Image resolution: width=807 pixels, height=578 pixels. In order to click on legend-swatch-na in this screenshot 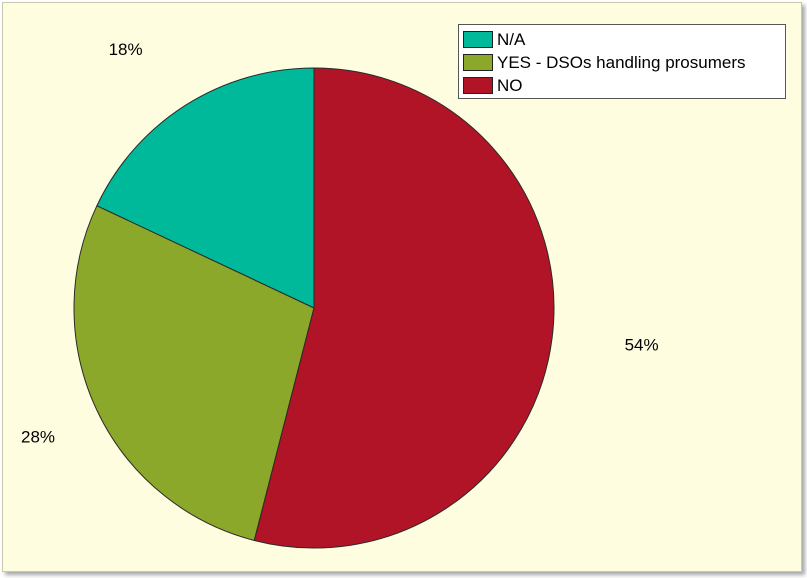, I will do `click(478, 39)`.